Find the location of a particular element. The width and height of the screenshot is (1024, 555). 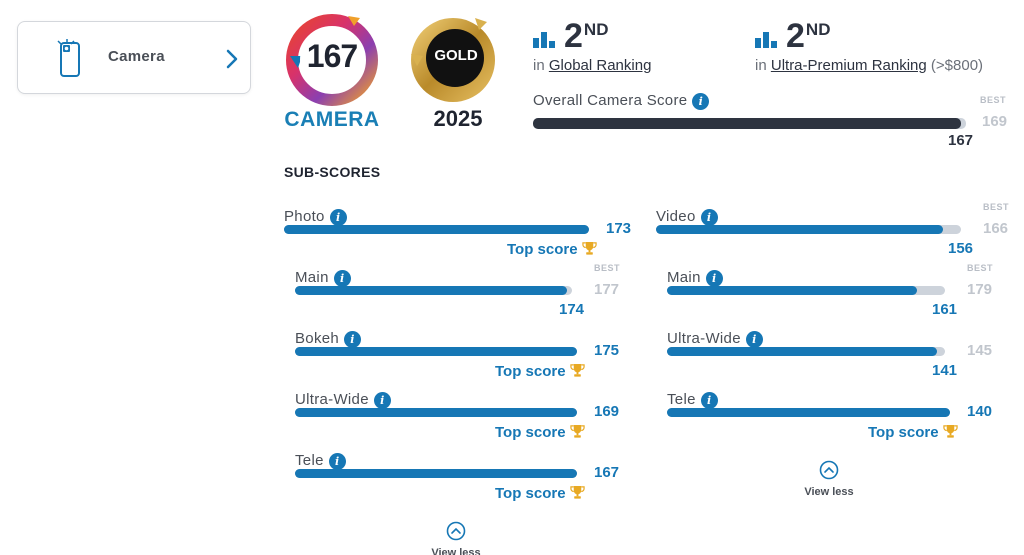

photo-main-best-label: BEST is located at coordinates (607, 268).